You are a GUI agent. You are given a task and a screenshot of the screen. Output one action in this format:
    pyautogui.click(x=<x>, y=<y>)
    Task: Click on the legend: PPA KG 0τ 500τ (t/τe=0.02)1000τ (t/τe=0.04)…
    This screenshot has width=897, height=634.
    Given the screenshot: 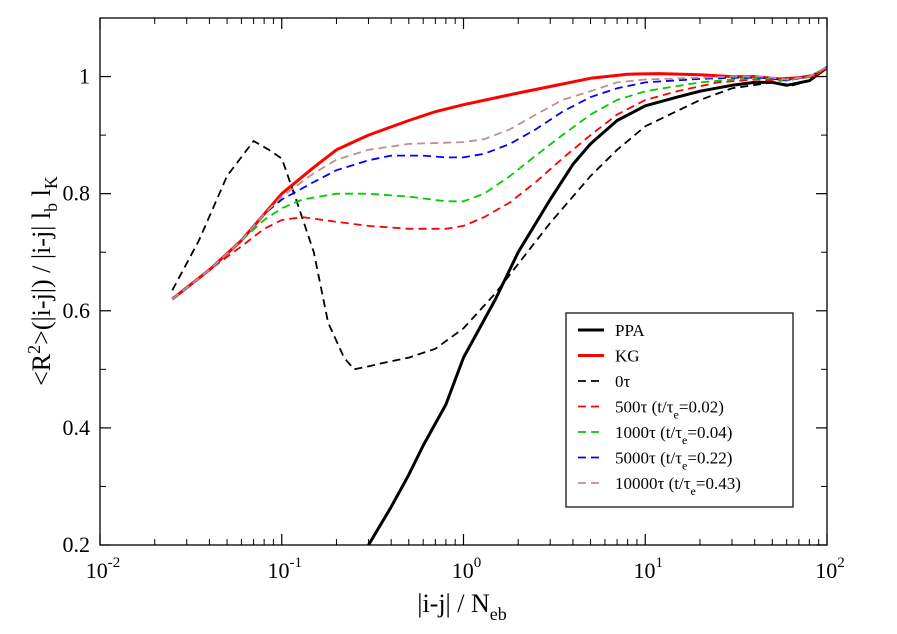 What is the action you would take?
    pyautogui.click(x=679, y=410)
    